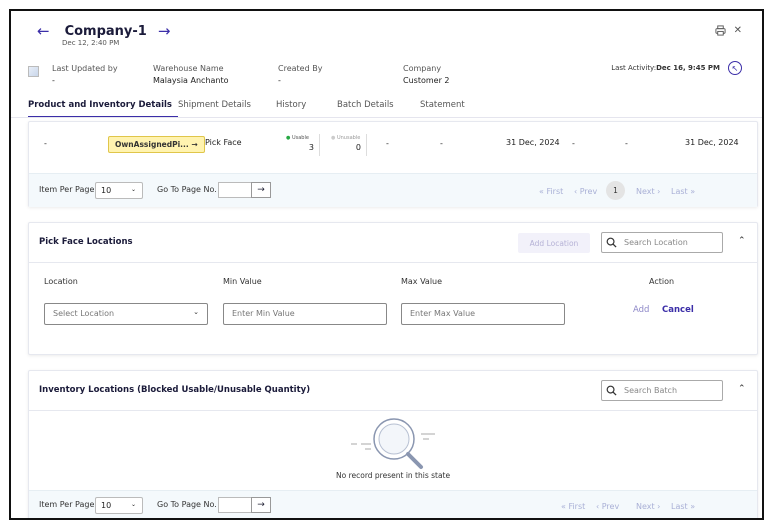 The width and height of the screenshot is (772, 527). Describe the element at coordinates (214, 105) in the screenshot. I see `tab-shipment-details: Shipment Details` at that location.